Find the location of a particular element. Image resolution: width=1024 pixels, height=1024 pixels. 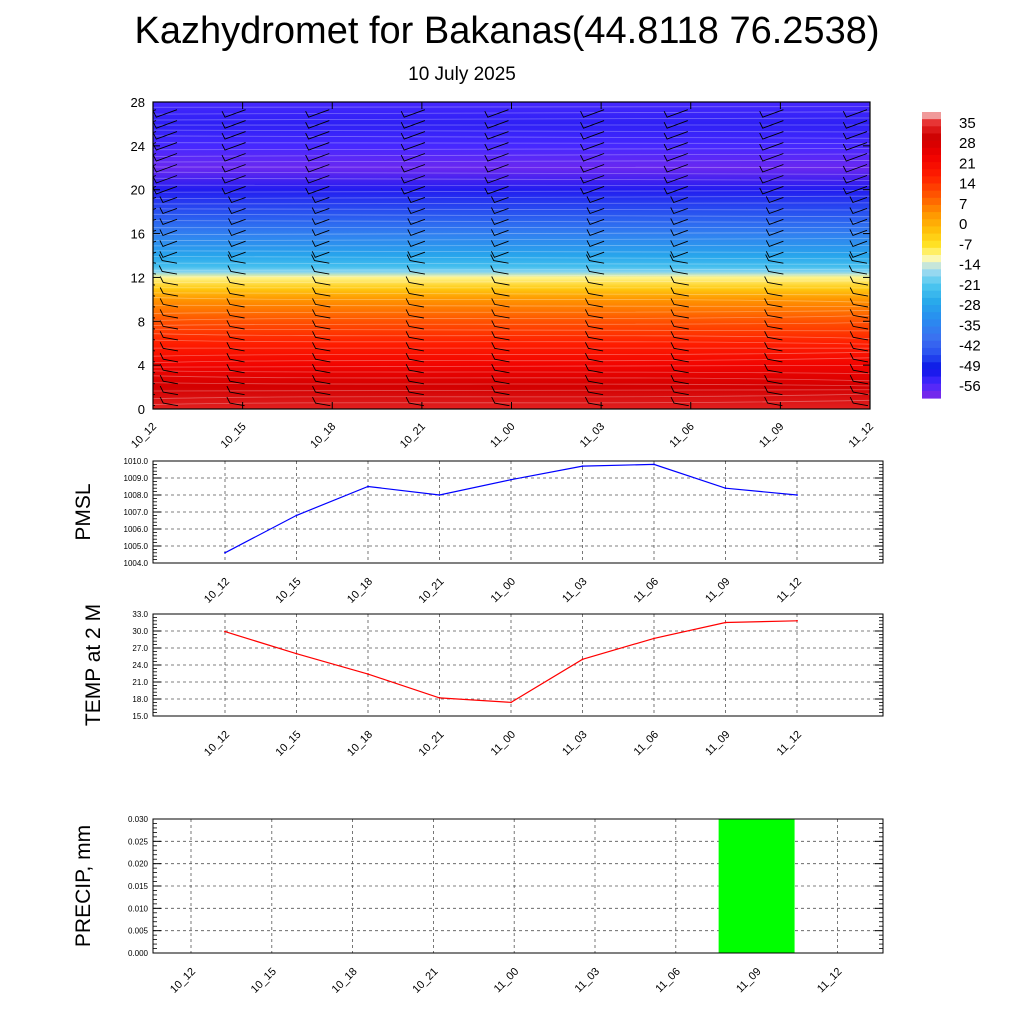

chart-title: Kazhydromet for Bakanas(44.8118 76.2538) is located at coordinates (507, 31).